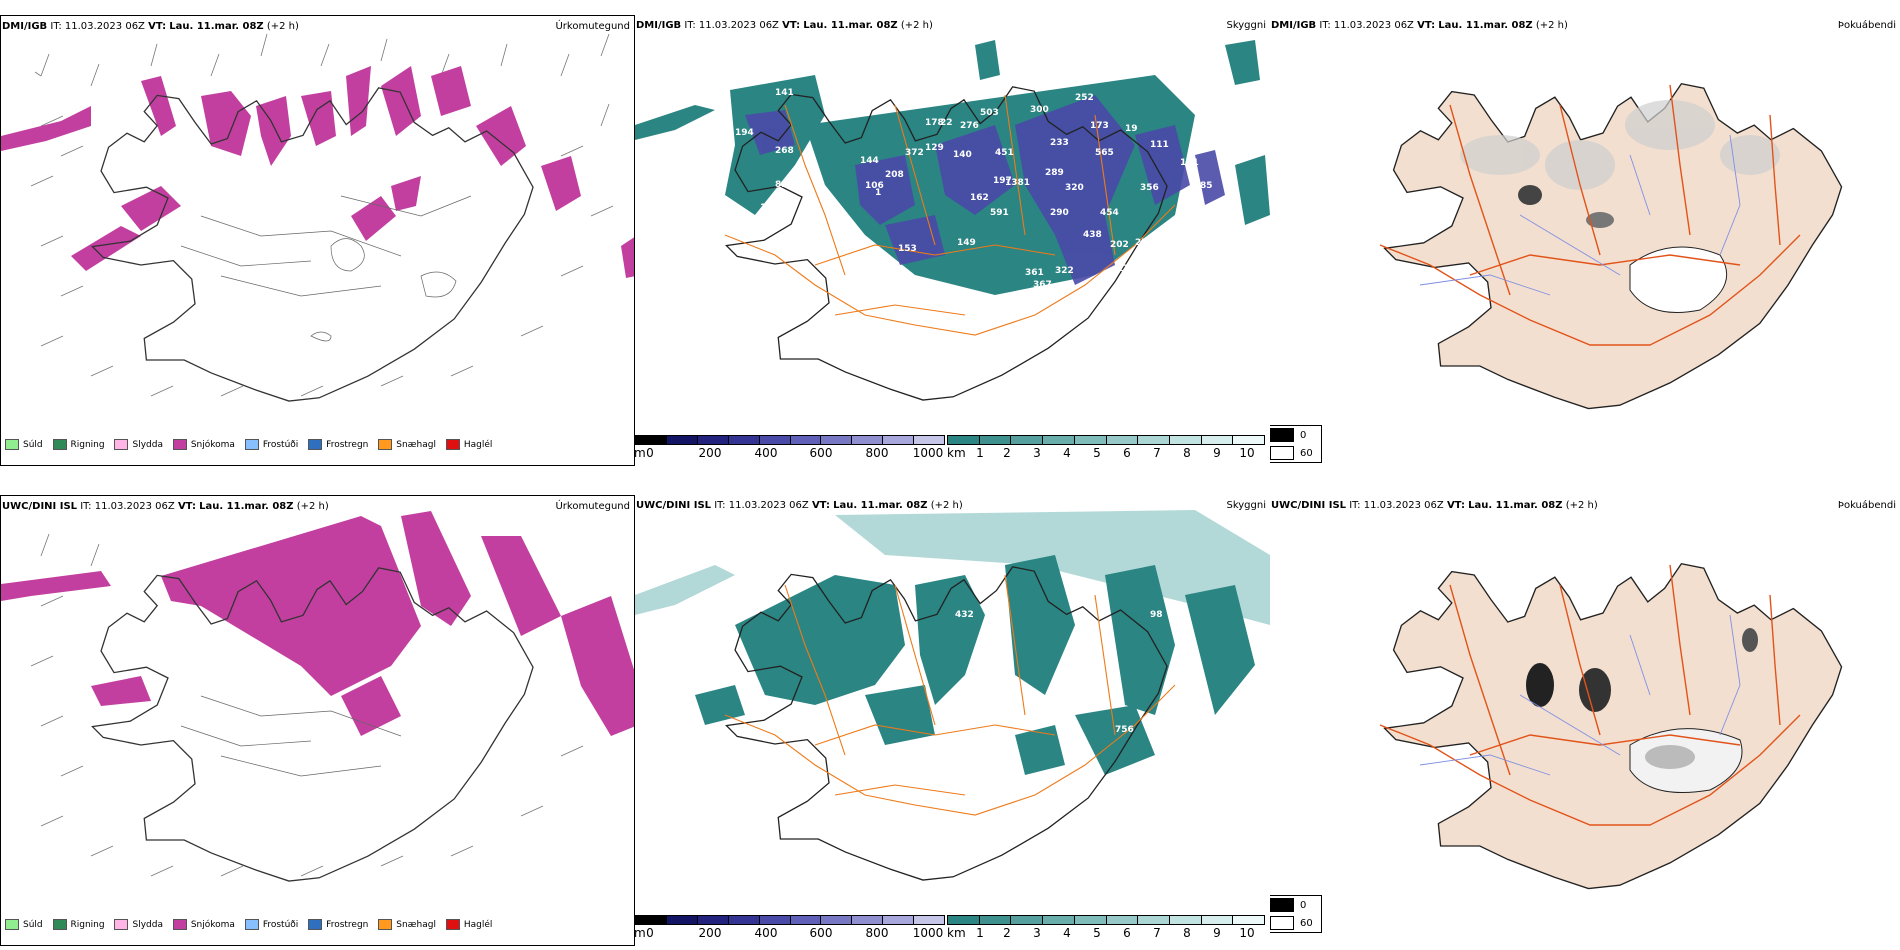  What do you see at coordinates (914, 153) in the screenshot?
I see `cloud-top-label: 372` at bounding box center [914, 153].